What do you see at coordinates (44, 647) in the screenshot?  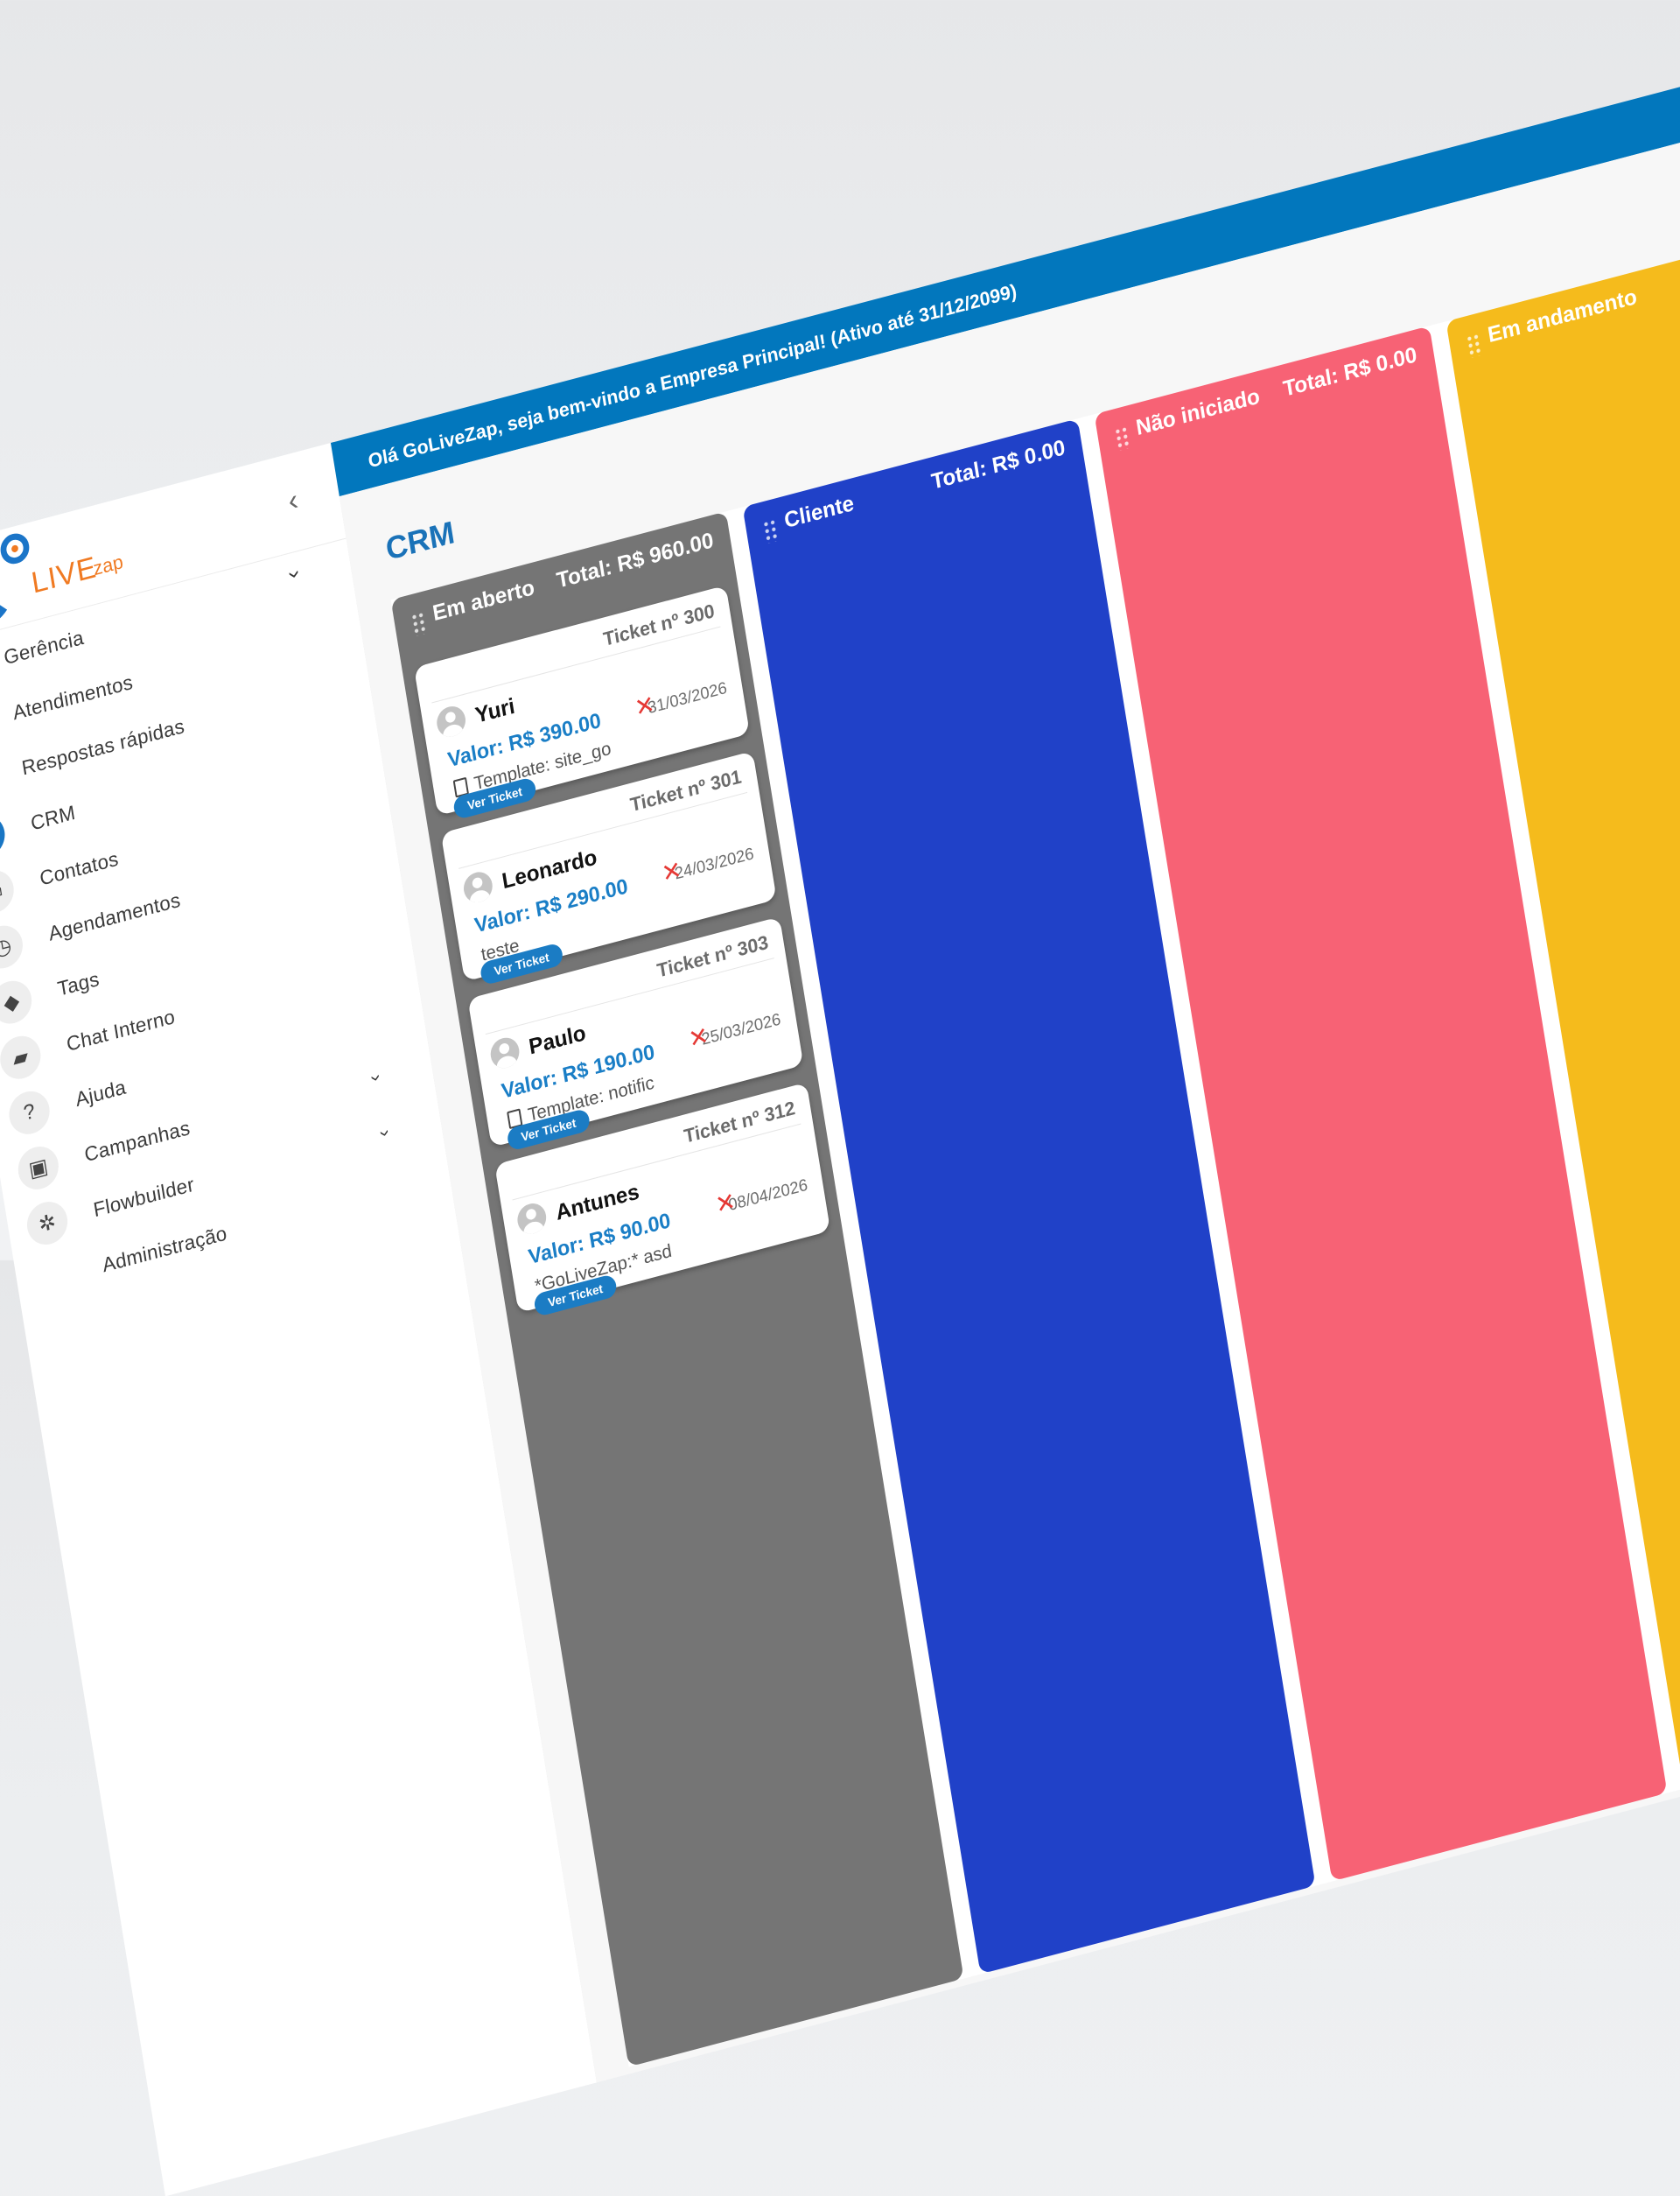 I see `sidebar-item-label: Gerência` at bounding box center [44, 647].